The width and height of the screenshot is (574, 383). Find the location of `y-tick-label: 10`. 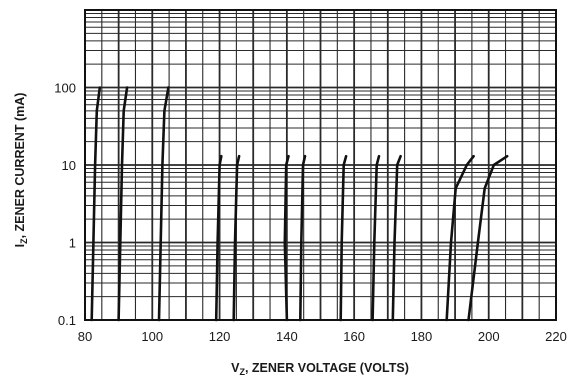

y-tick-label: 10 is located at coordinates (69, 165).